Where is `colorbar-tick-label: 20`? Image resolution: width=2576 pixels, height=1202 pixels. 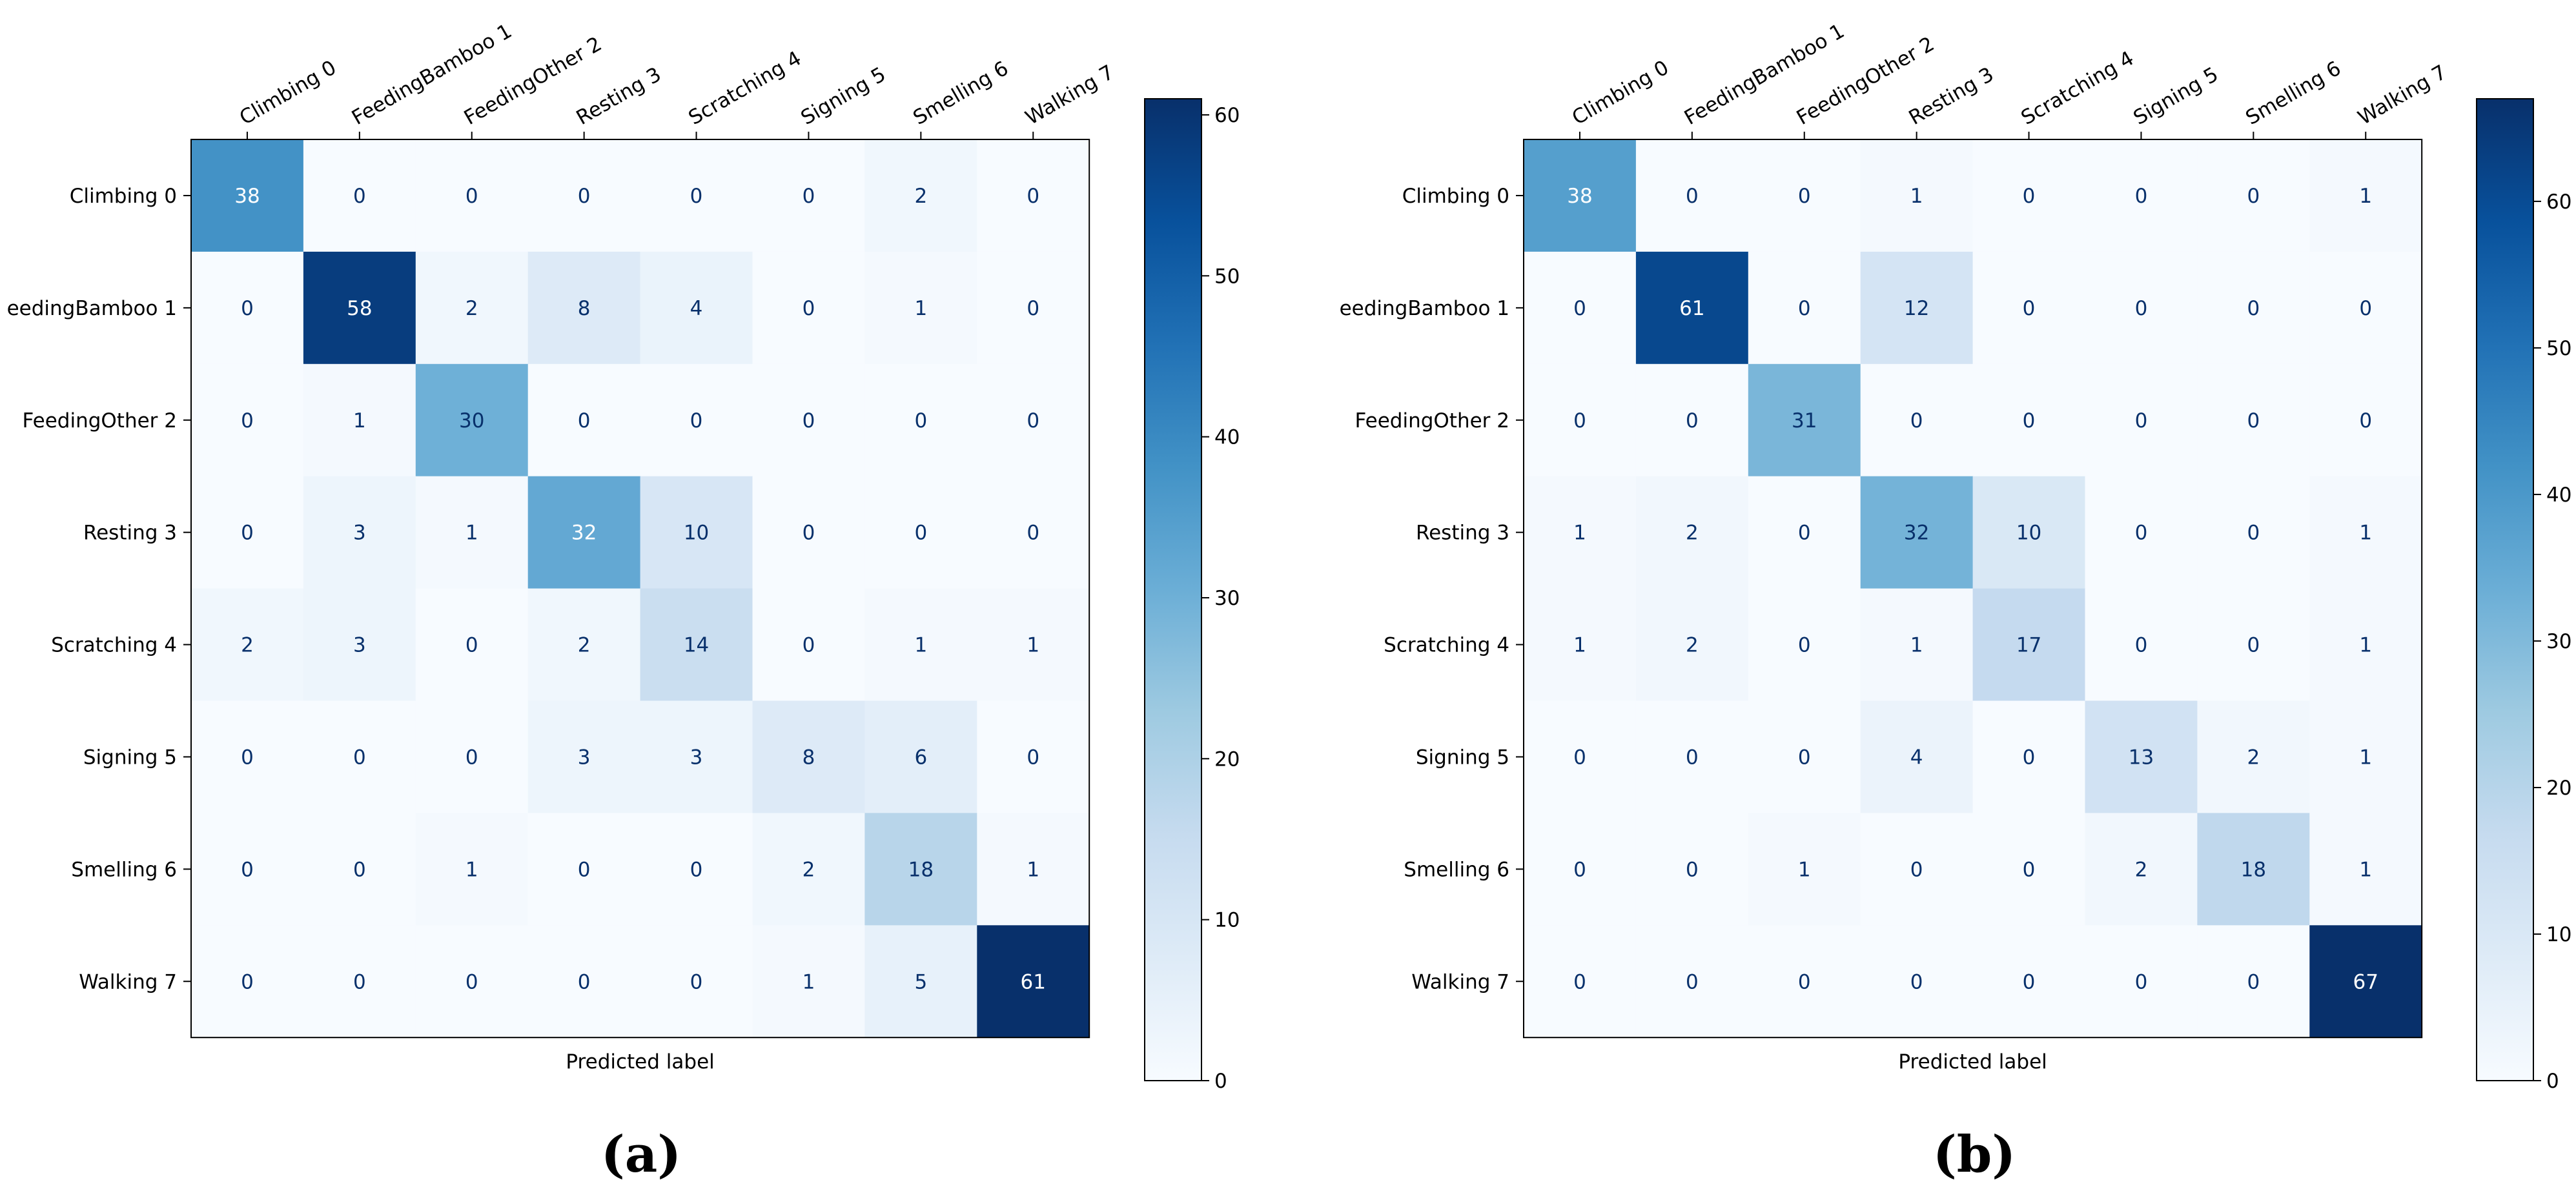
colorbar-tick-label: 20 is located at coordinates (1227, 759).